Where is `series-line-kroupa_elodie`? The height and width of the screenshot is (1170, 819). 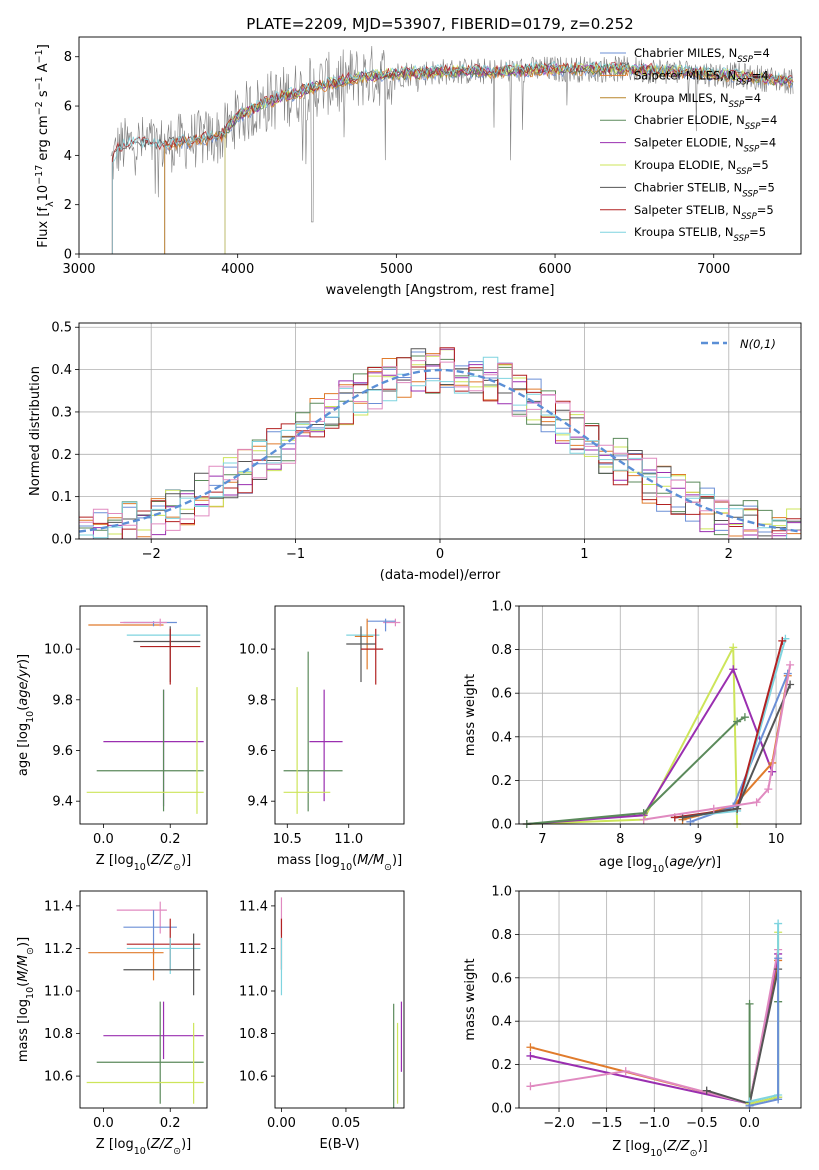 series-line-kroupa_elodie is located at coordinates (632, 735).